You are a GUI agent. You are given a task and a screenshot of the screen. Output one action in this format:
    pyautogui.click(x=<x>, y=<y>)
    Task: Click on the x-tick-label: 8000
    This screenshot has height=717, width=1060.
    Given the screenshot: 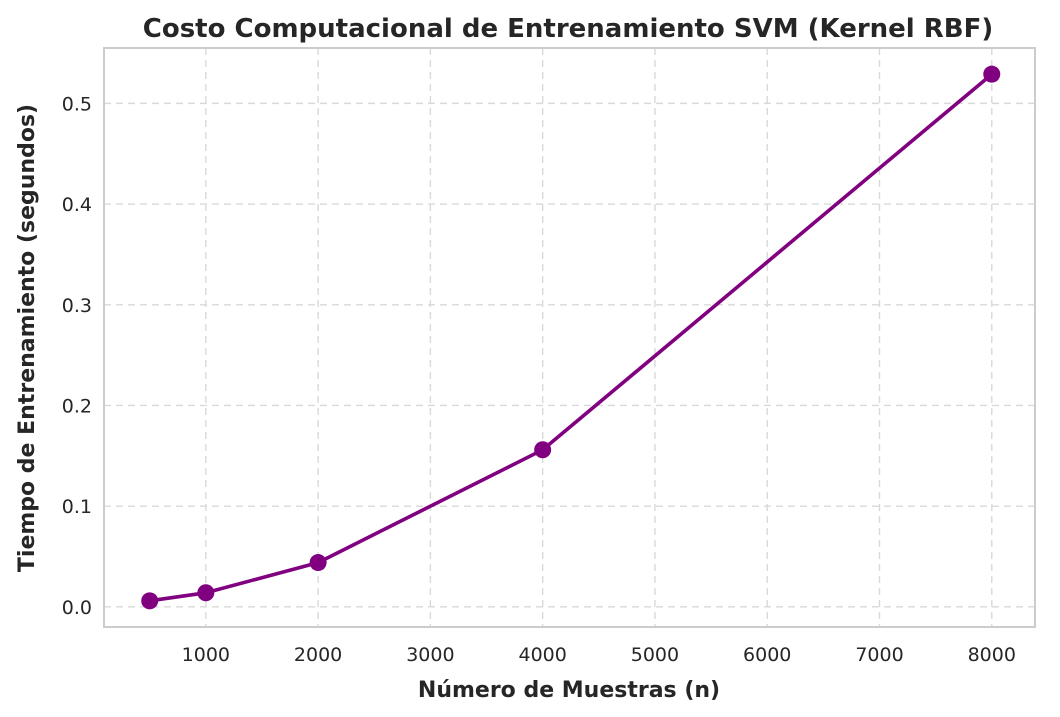 What is the action you would take?
    pyautogui.click(x=992, y=655)
    